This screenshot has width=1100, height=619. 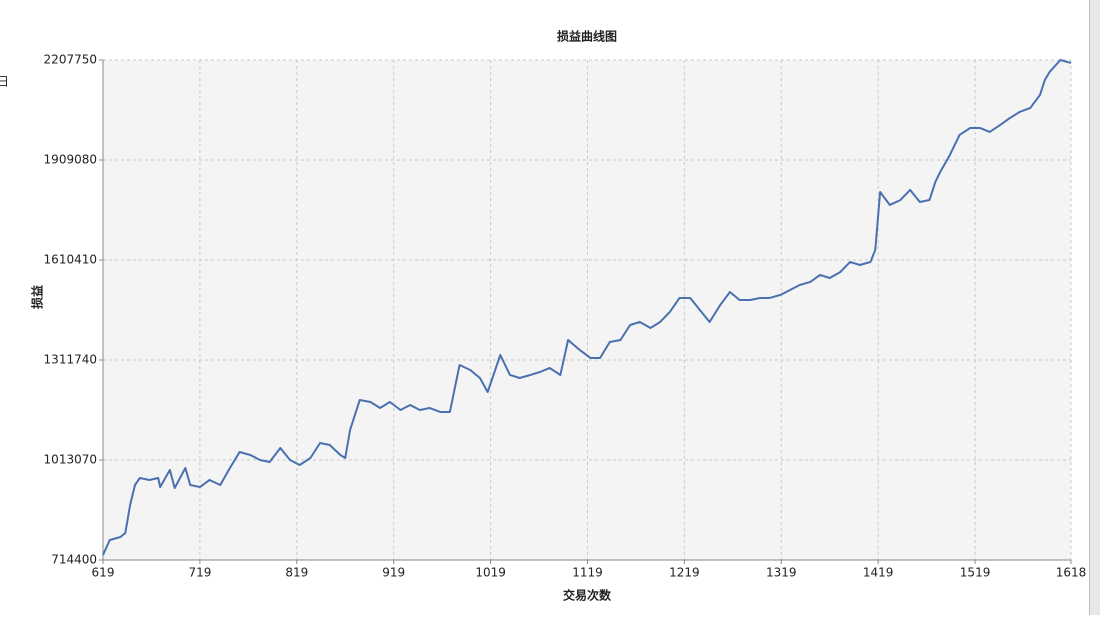 I want to click on x-tick-label: 1319, so click(x=781, y=573).